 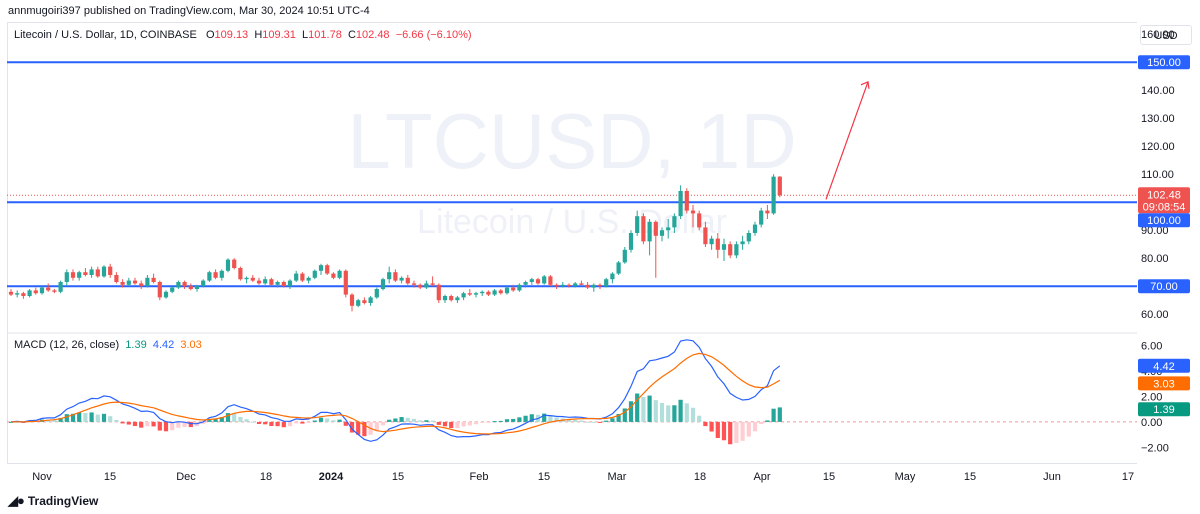 I want to click on close-value: 102.48, so click(x=372, y=35).